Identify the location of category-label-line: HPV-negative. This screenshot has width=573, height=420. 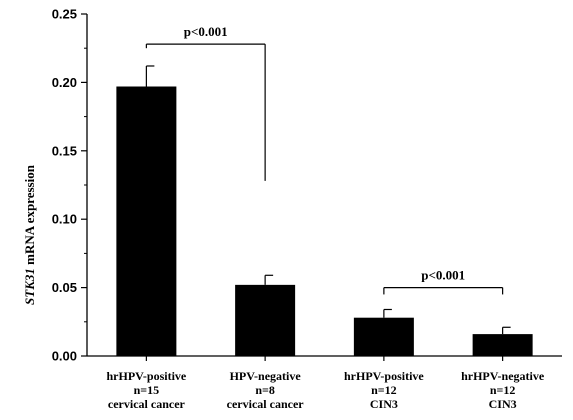
(266, 376).